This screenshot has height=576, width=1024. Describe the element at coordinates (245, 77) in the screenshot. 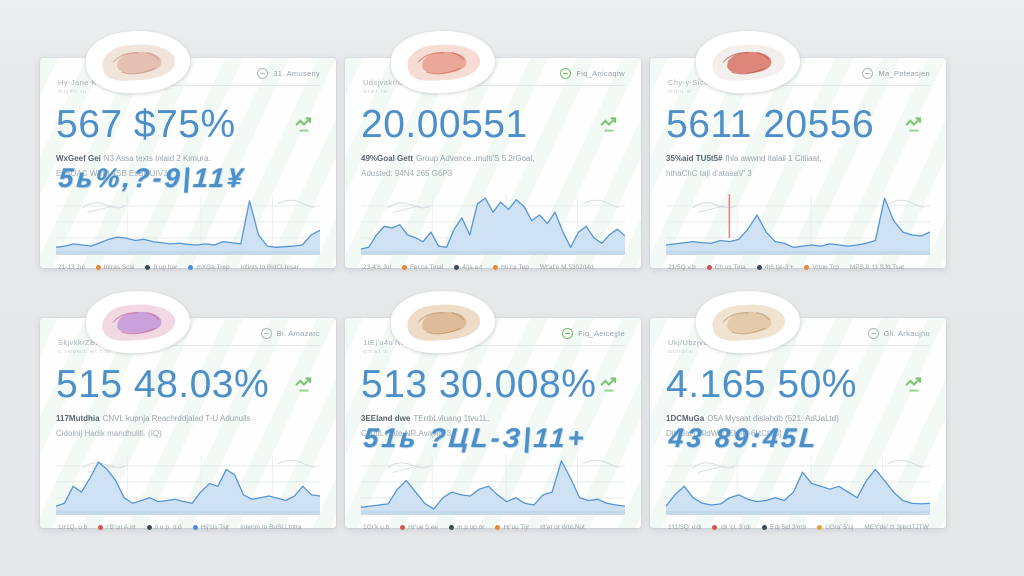

I see `card-menu: 31. Amuseny` at that location.